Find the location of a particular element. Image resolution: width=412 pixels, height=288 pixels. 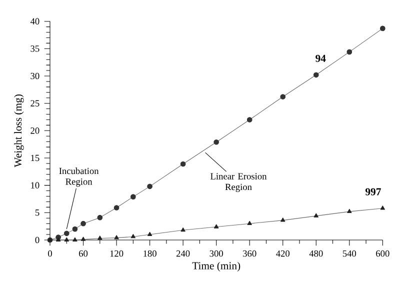

y-tick-label: 10 is located at coordinates (35, 185).